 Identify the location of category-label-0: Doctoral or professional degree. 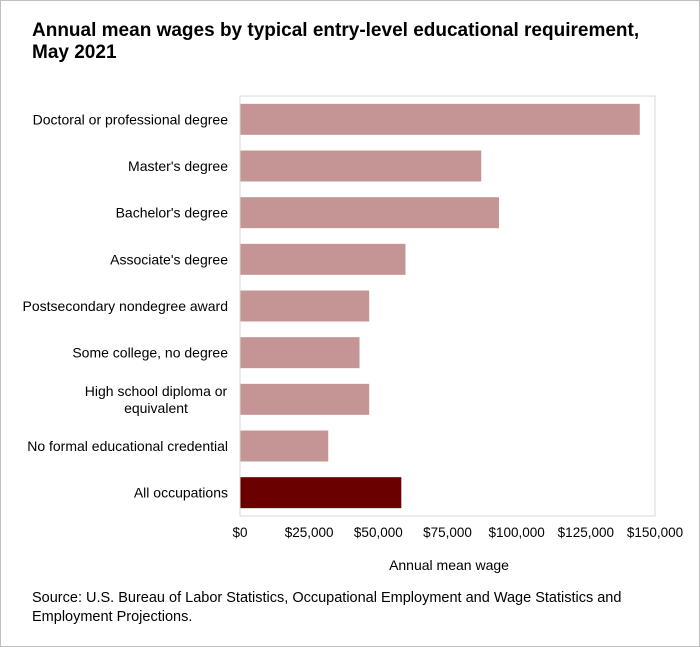
(131, 119).